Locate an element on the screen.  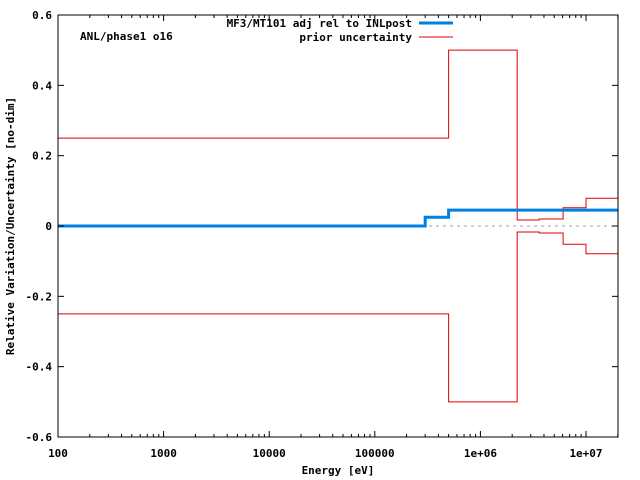
y-tick-label: 0.2 is located at coordinates (42, 156).